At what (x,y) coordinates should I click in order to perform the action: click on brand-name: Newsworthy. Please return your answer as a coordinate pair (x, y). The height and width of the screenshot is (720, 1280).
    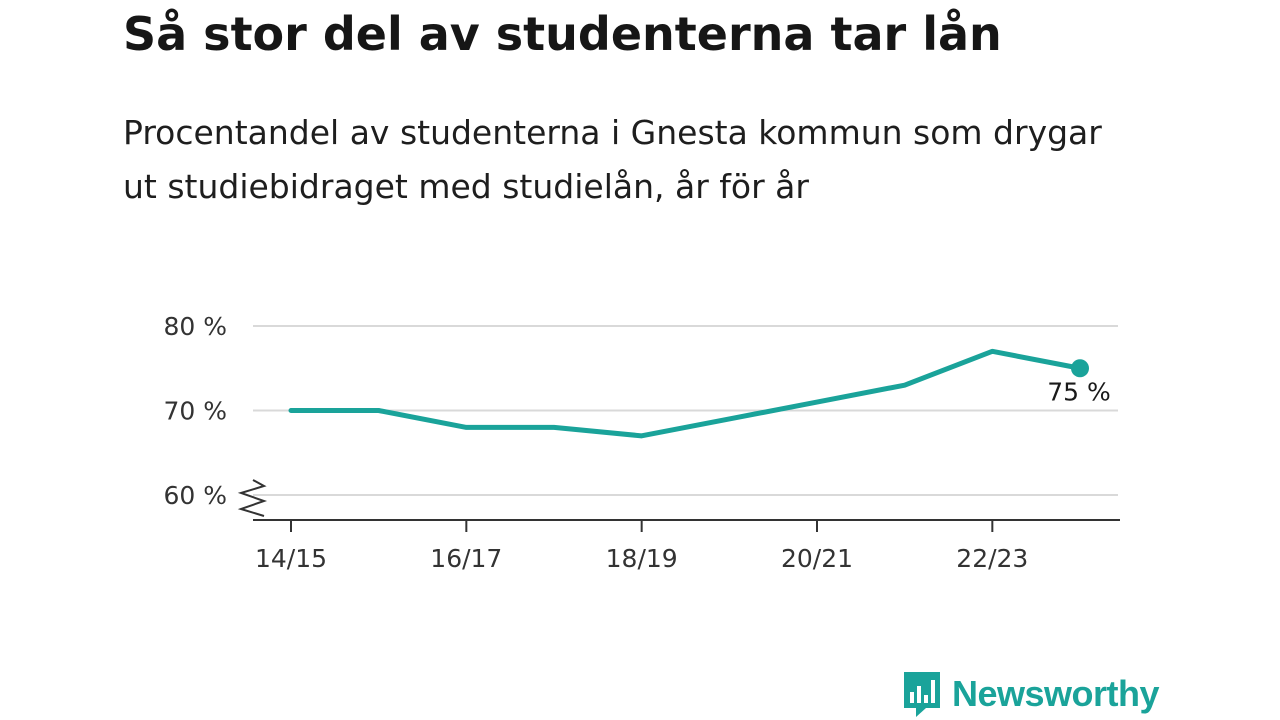
    Looking at the image, I should click on (1056, 693).